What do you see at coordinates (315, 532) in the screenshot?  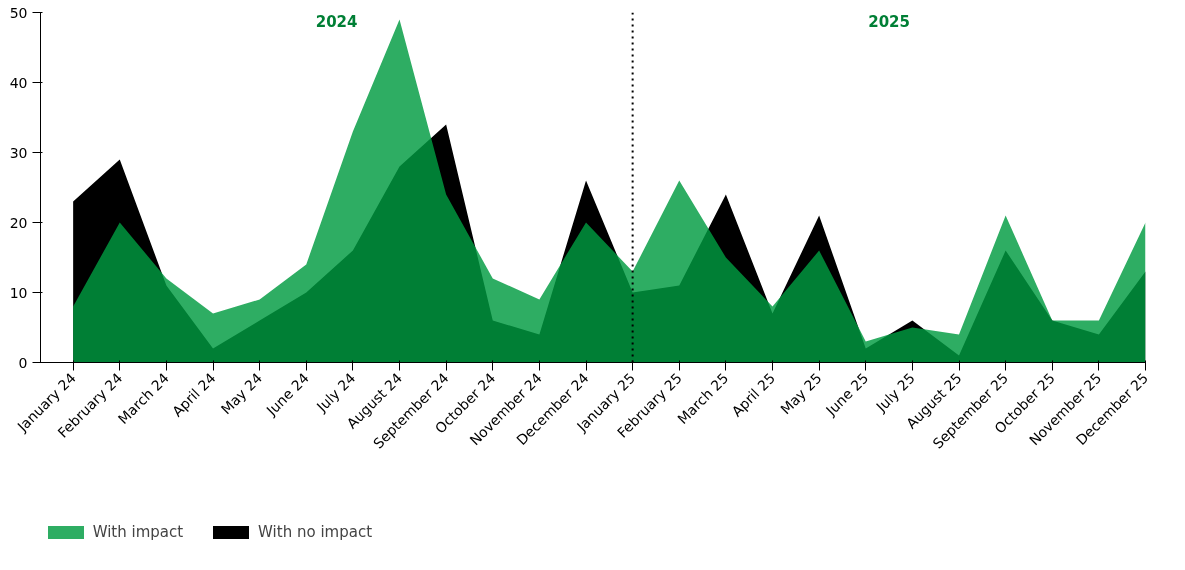 I see `legend-label: With no impact` at bounding box center [315, 532].